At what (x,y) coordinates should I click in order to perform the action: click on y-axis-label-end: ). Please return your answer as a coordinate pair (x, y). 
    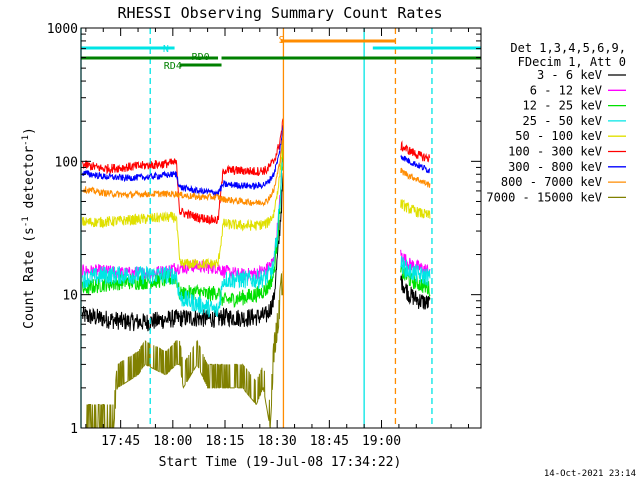
    Looking at the image, I should click on (29, 131).